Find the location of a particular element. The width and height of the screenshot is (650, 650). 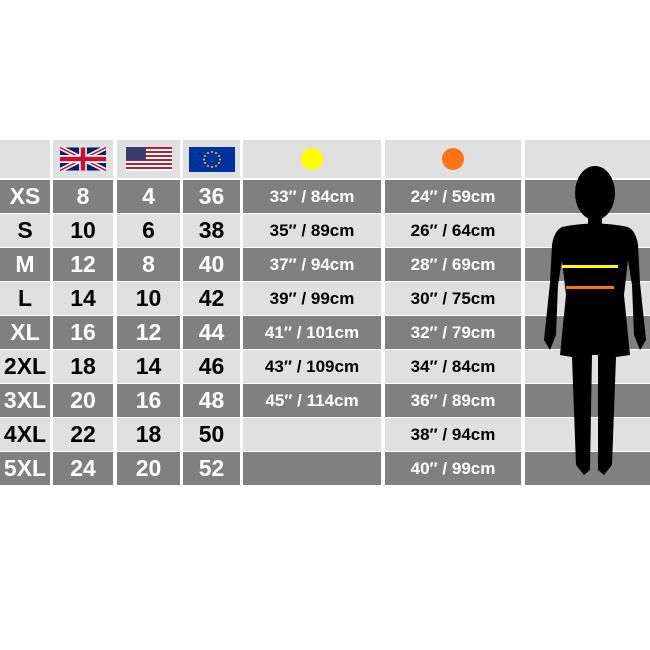

uk-cell: 22 is located at coordinates (83, 434).